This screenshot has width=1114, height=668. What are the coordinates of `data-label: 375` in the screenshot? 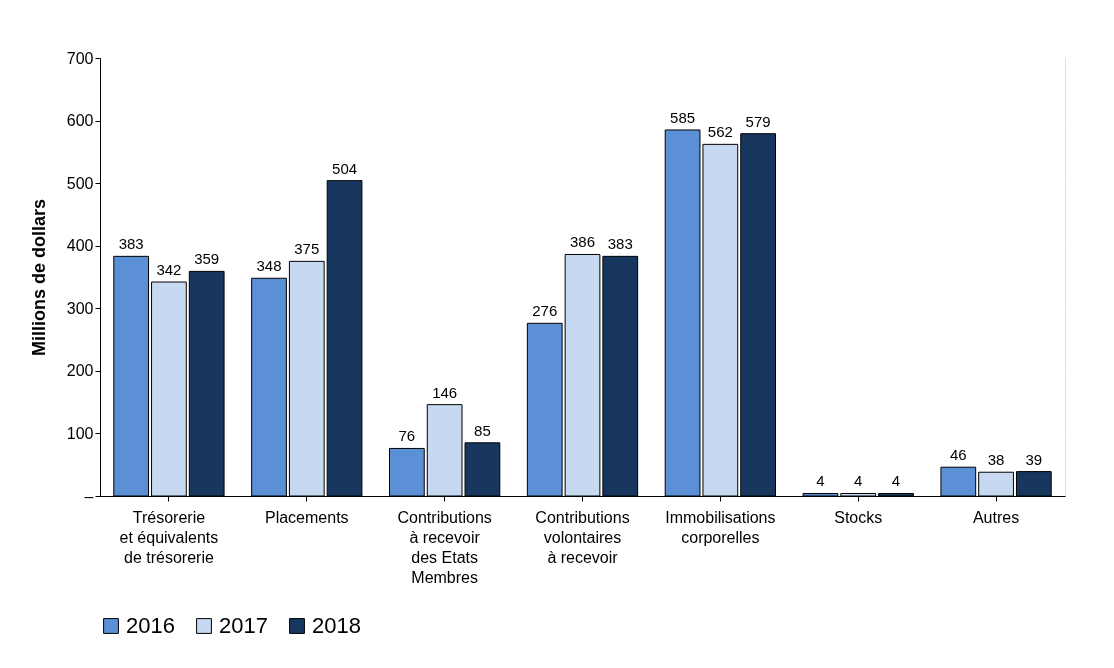 It's located at (307, 249).